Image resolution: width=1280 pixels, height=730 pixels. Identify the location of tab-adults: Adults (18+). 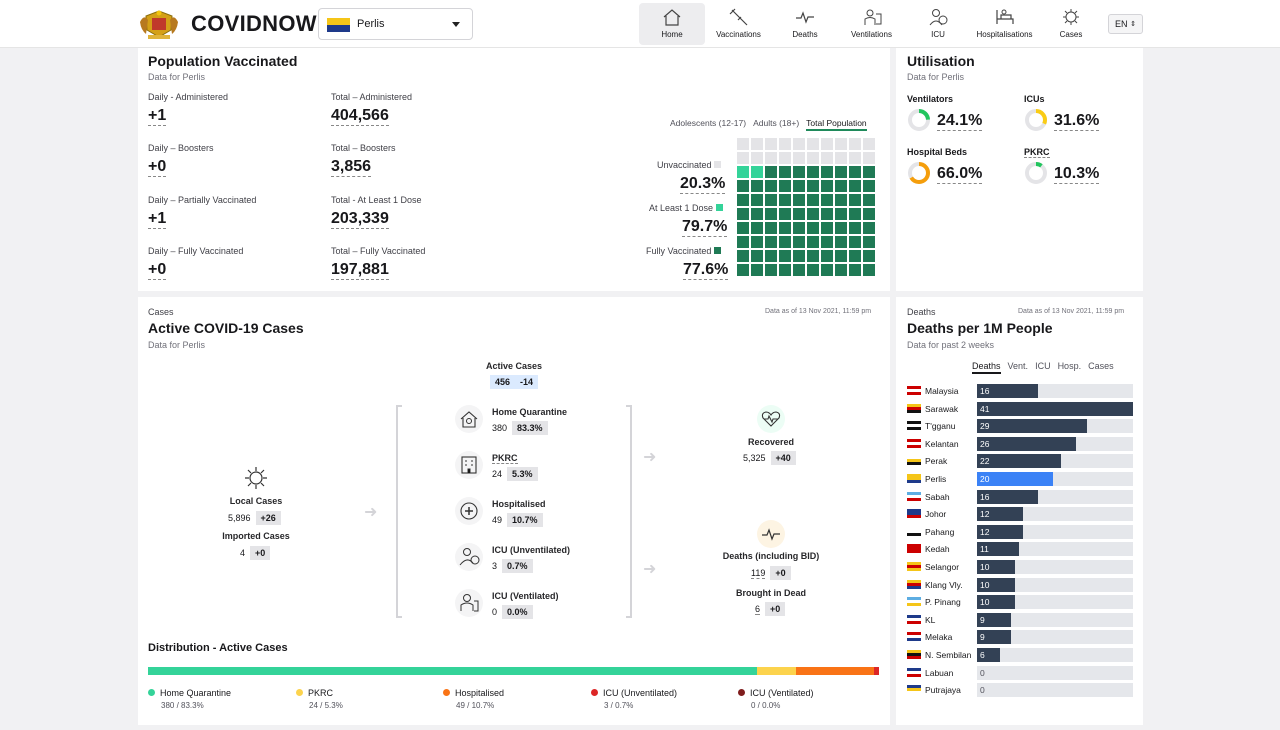
(776, 123).